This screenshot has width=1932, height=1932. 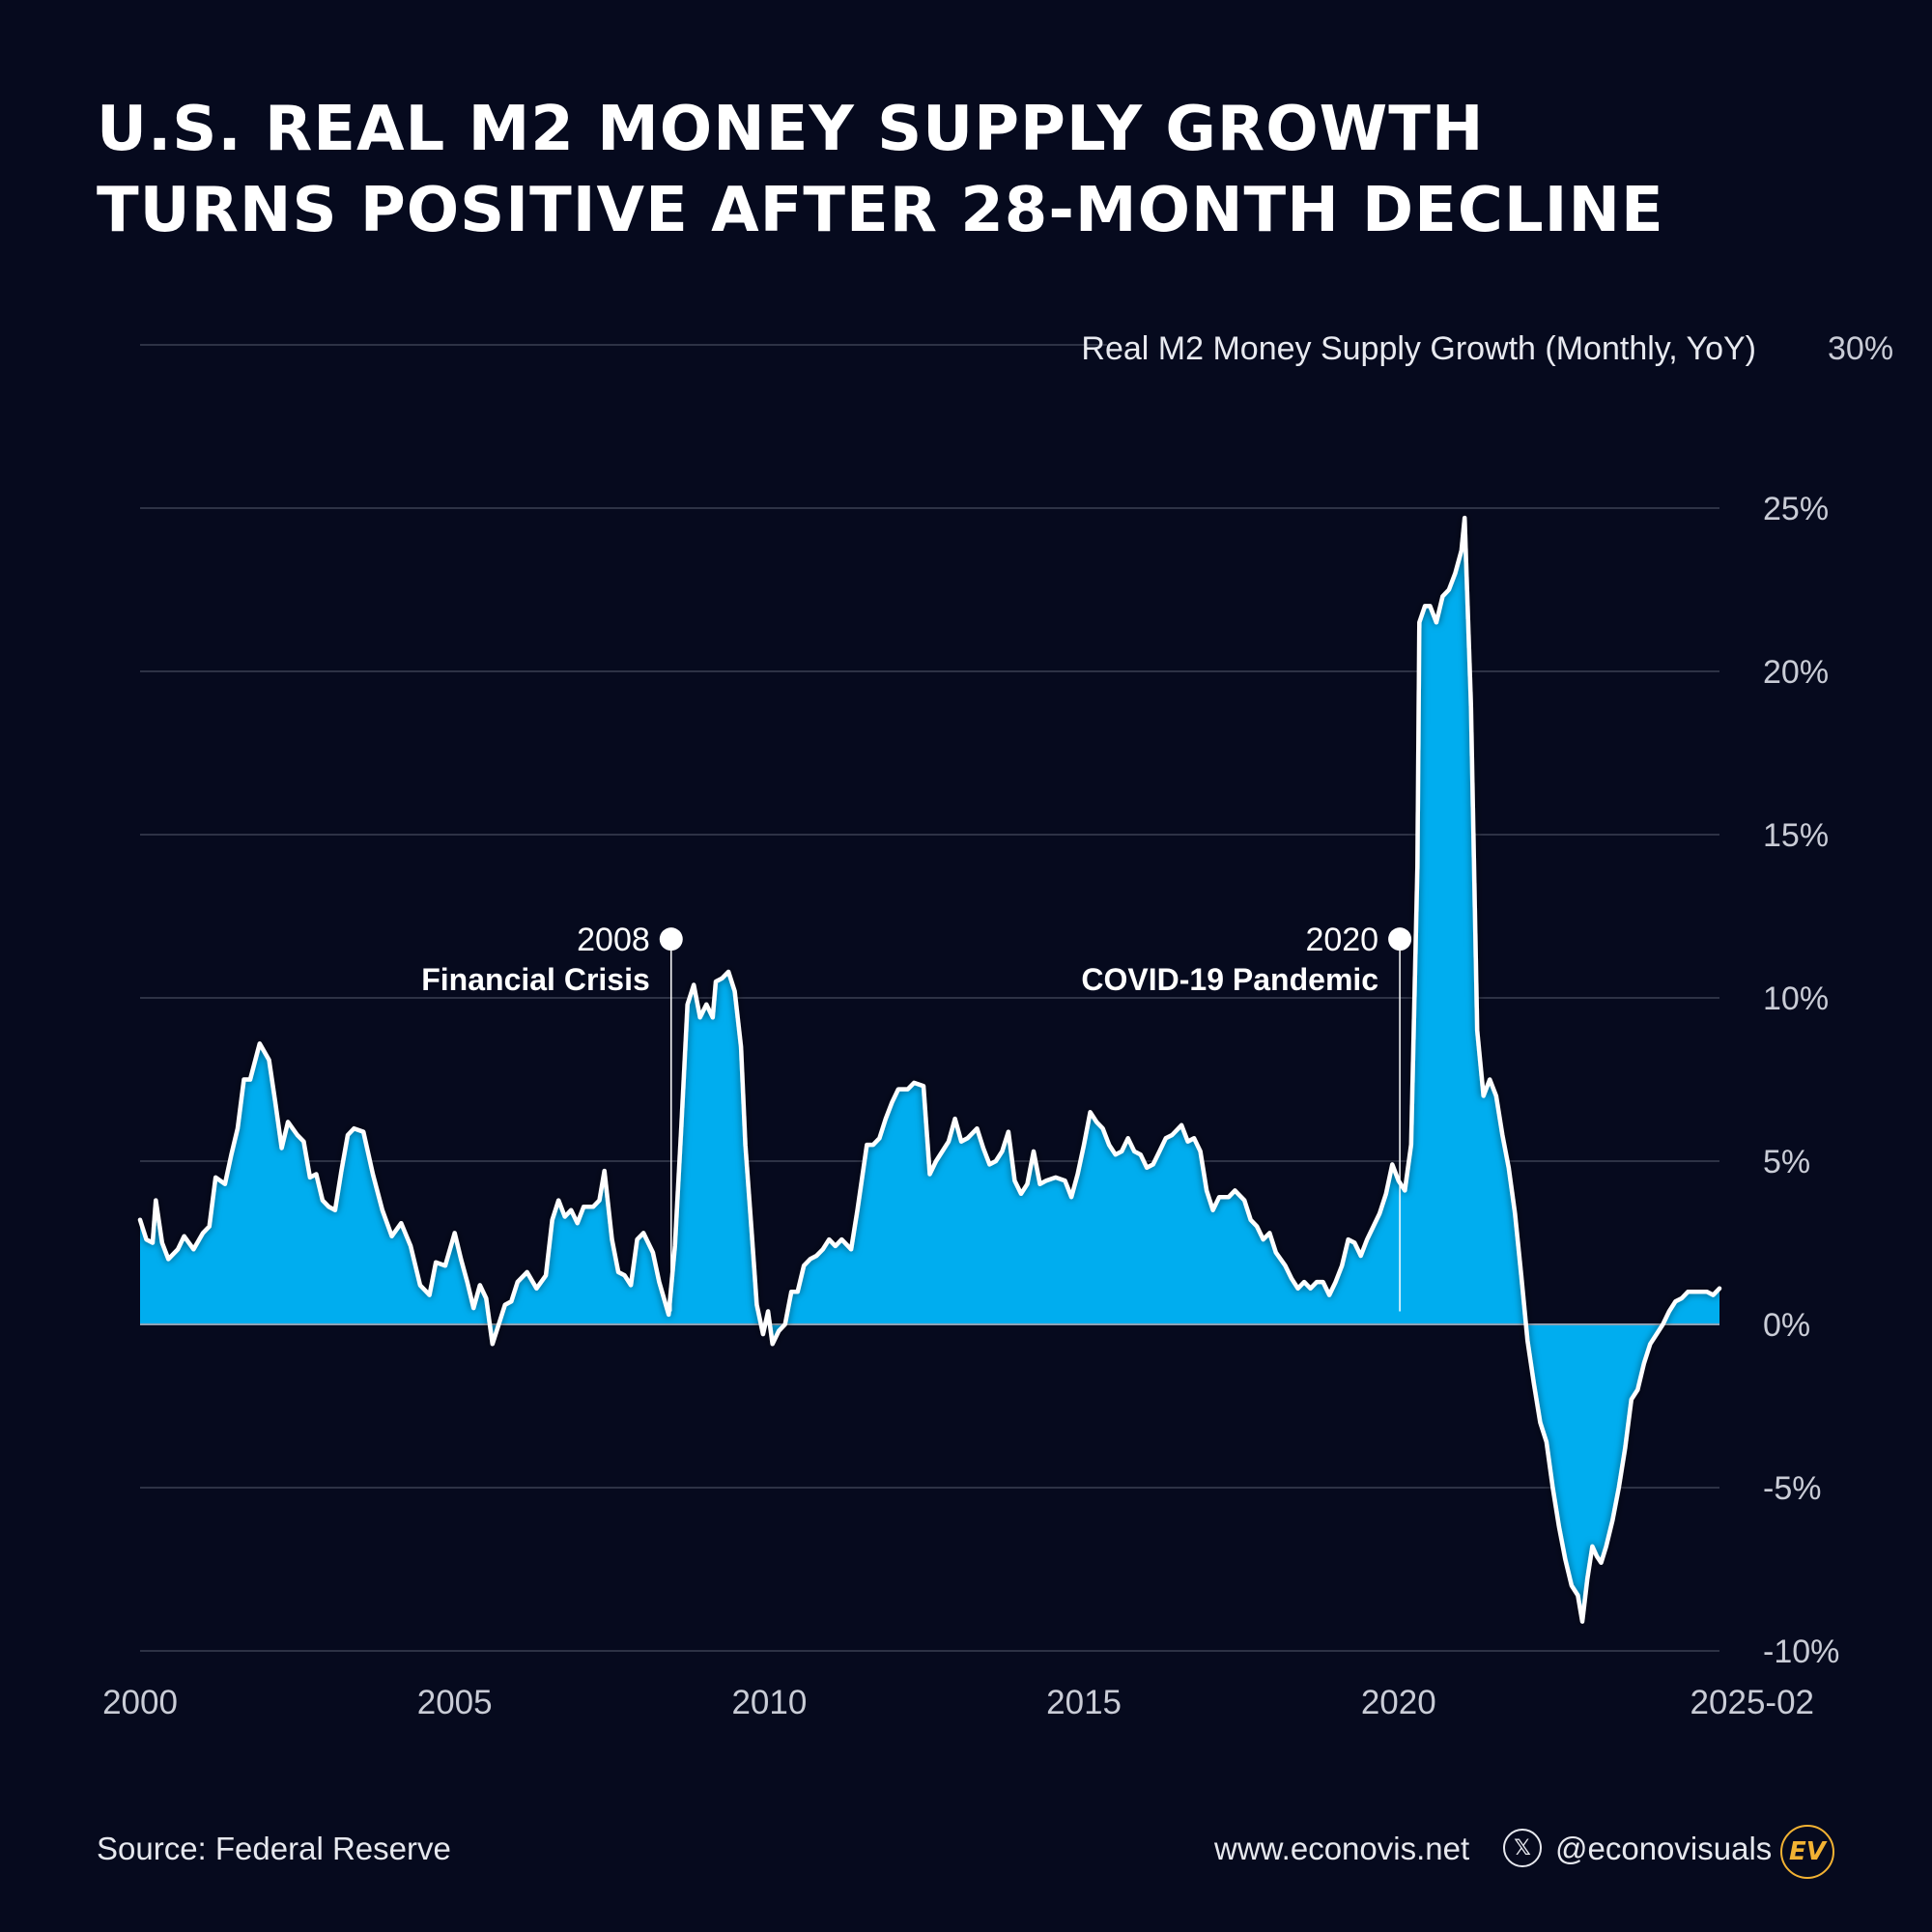 I want to click on x-tick-label: 2025-02, so click(x=1752, y=1702).